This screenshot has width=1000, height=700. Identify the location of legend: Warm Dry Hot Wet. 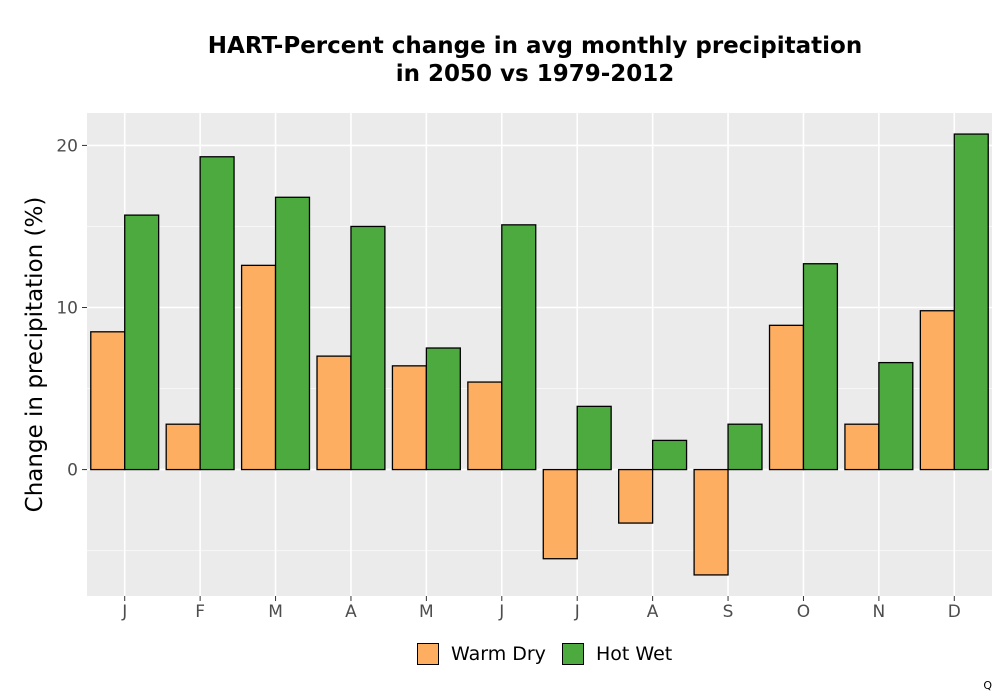
(500, 655).